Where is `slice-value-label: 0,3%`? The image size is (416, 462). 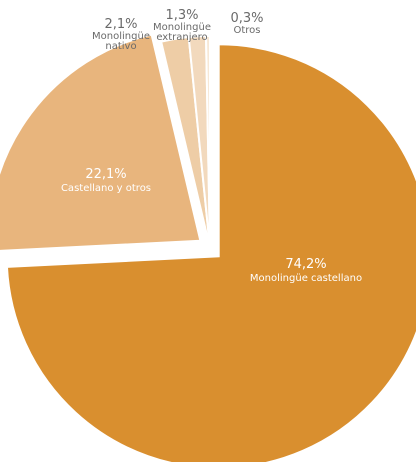 slice-value-label: 0,3% is located at coordinates (246, 18).